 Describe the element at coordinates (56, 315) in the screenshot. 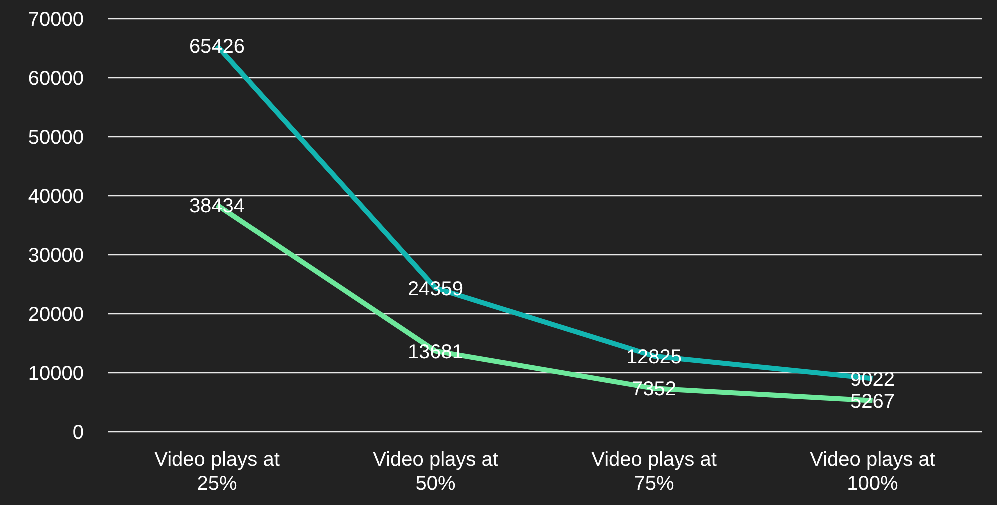

I see `y-tick-label: 20000` at that location.